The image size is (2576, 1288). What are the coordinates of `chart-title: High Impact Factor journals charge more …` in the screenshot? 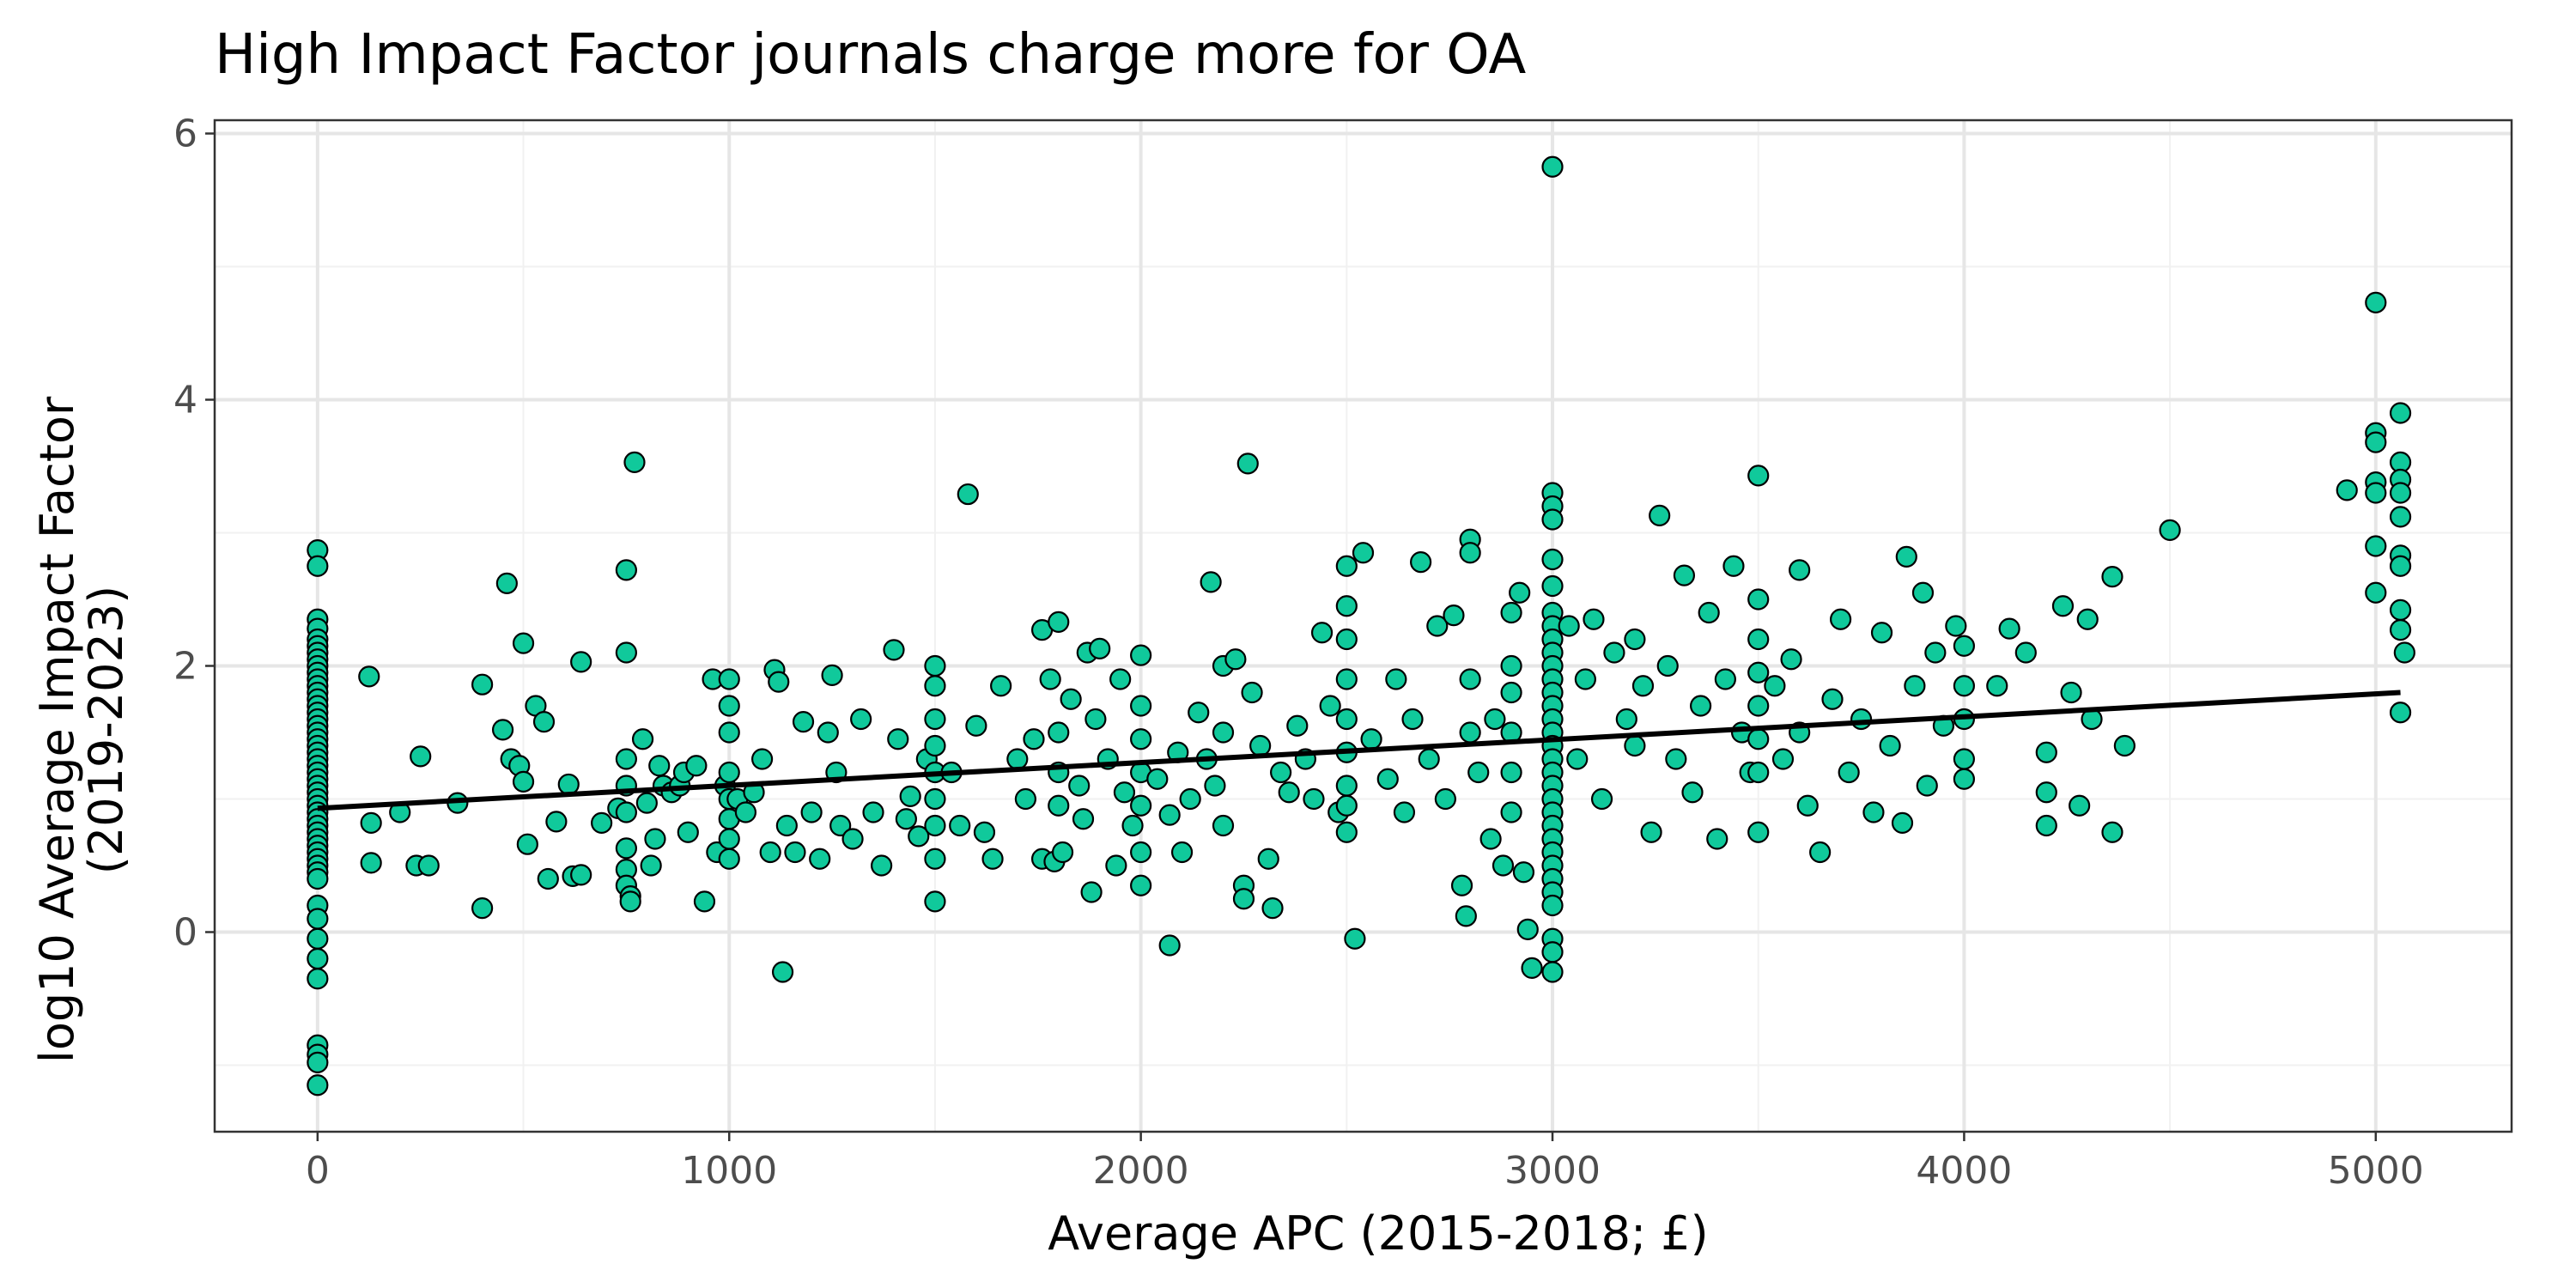 It's located at (871, 55).